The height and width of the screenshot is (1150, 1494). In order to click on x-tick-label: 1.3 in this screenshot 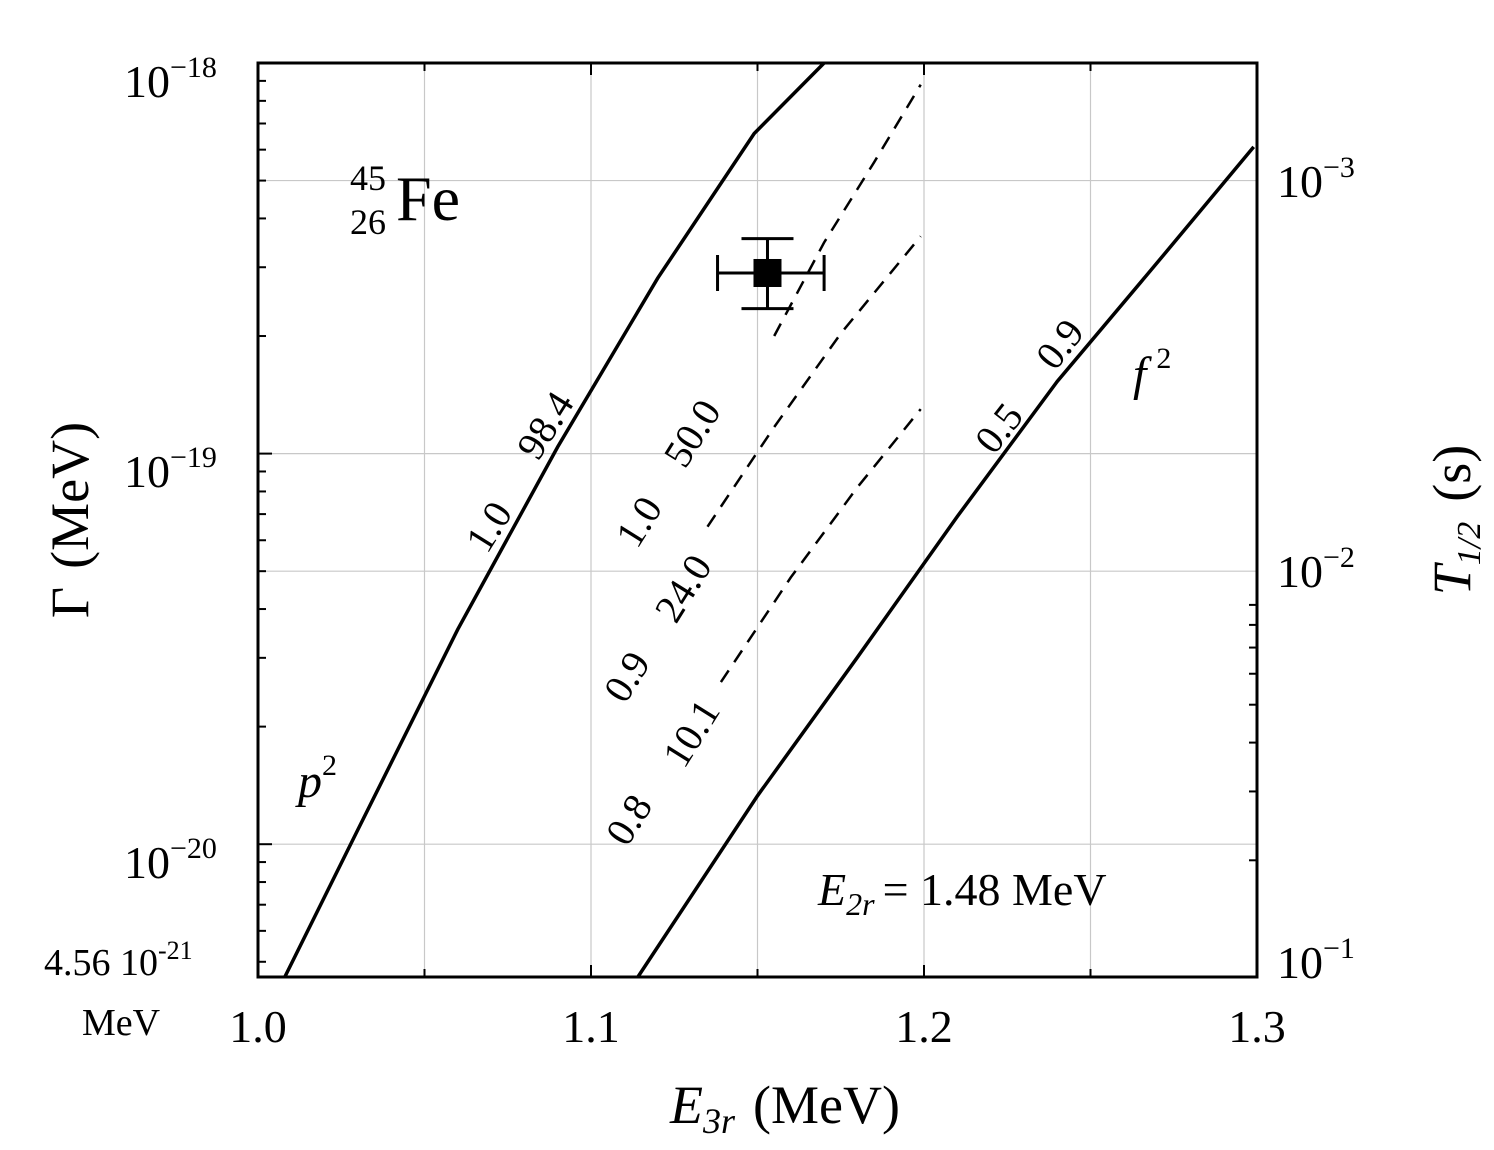, I will do `click(1257, 1026)`.